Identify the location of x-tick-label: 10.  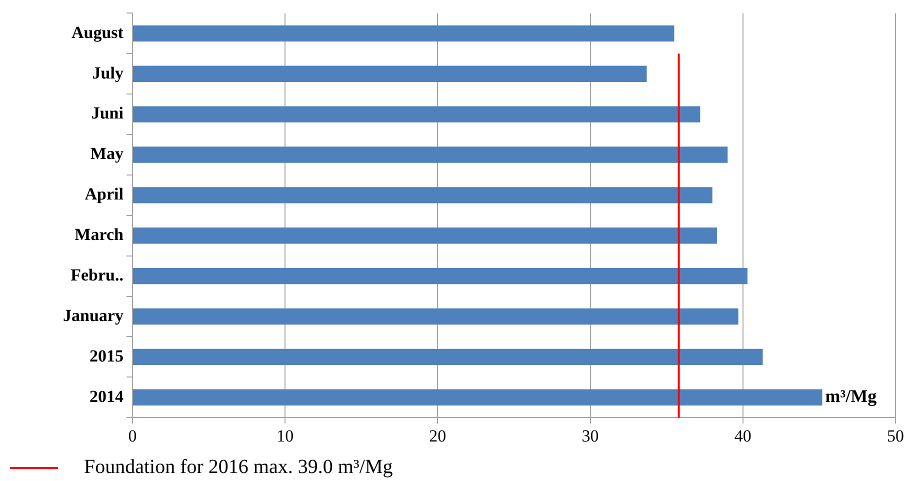
(285, 436).